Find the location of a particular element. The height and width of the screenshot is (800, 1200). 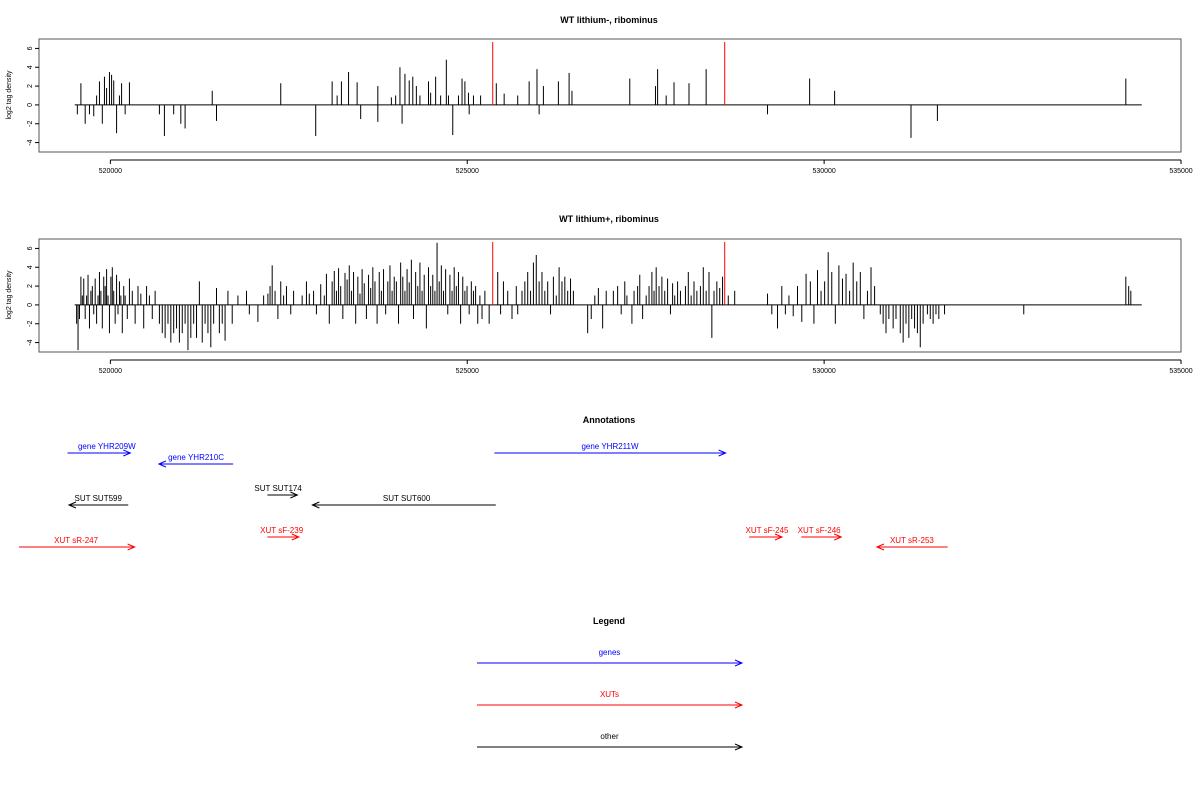

annotation-label: gene YHR210C is located at coordinates (196, 457).